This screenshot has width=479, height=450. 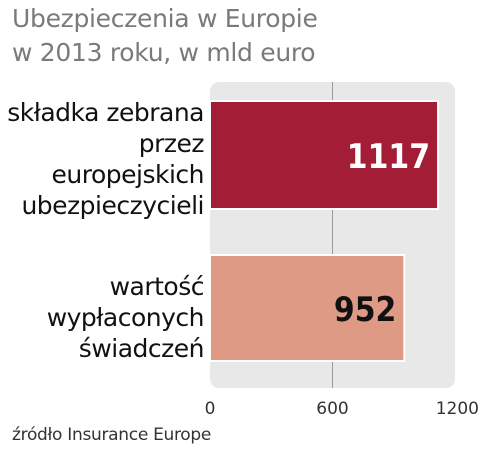 What do you see at coordinates (365, 309) in the screenshot?
I see `bar-value-label: 952` at bounding box center [365, 309].